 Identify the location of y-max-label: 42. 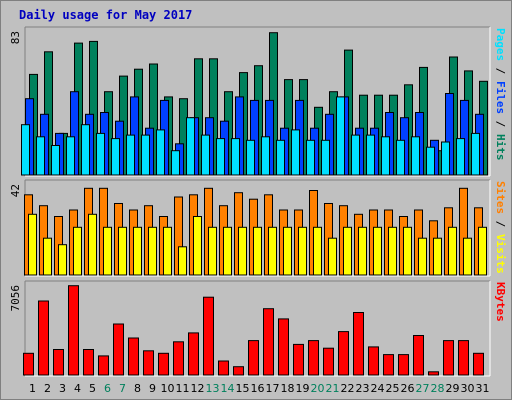
(15, 190).